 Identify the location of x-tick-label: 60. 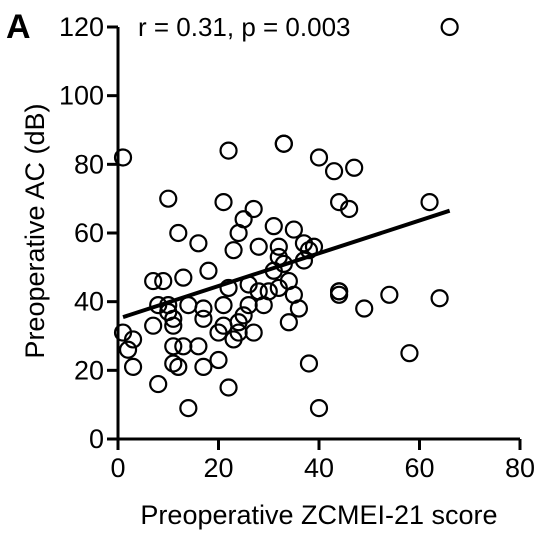
(419, 468).